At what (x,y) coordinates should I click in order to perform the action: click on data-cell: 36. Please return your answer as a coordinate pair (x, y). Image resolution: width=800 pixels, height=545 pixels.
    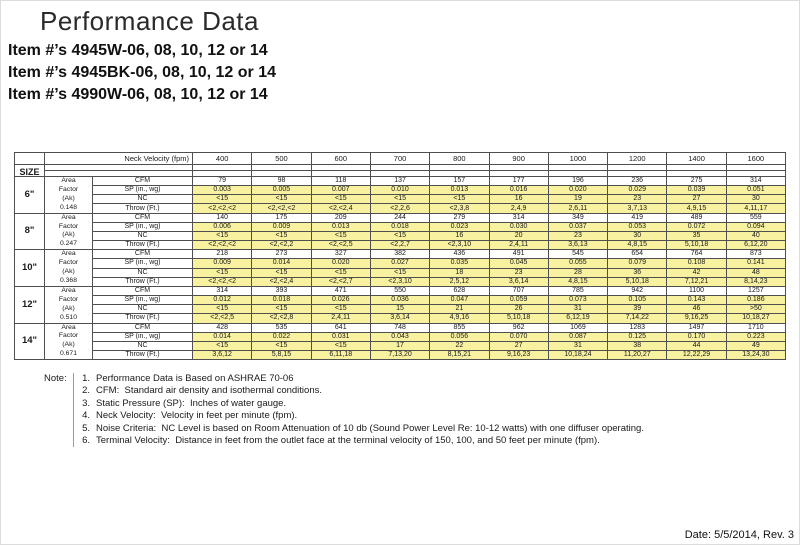
    Looking at the image, I should click on (637, 272).